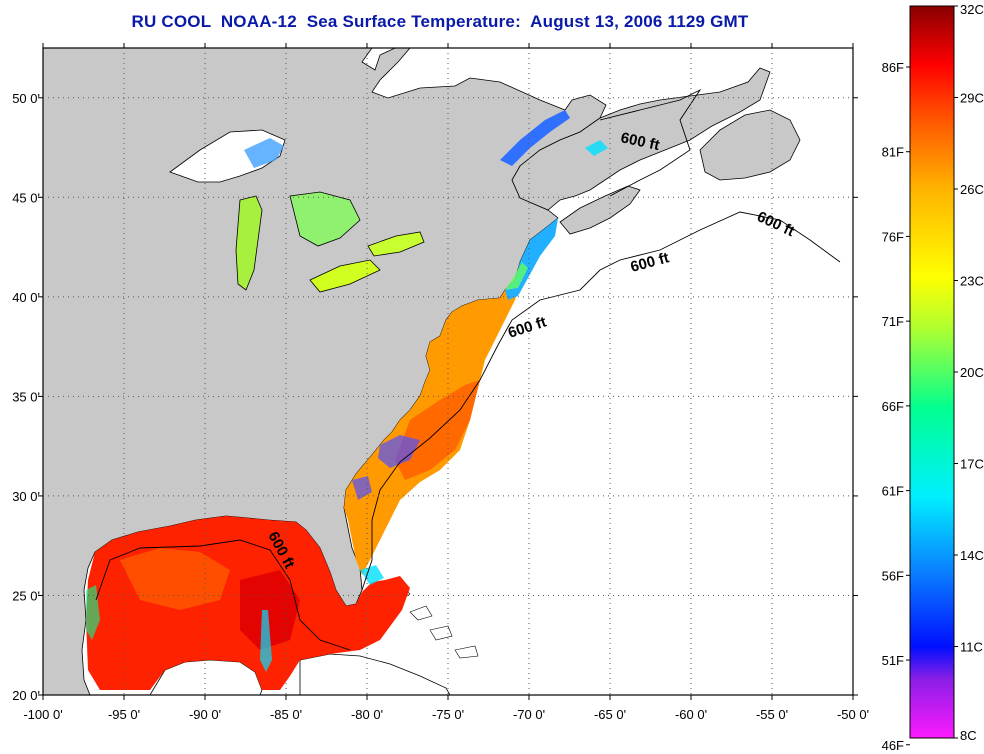 This screenshot has width=984, height=754. What do you see at coordinates (893, 236) in the screenshot?
I see `fahrenheit-label: 76F` at bounding box center [893, 236].